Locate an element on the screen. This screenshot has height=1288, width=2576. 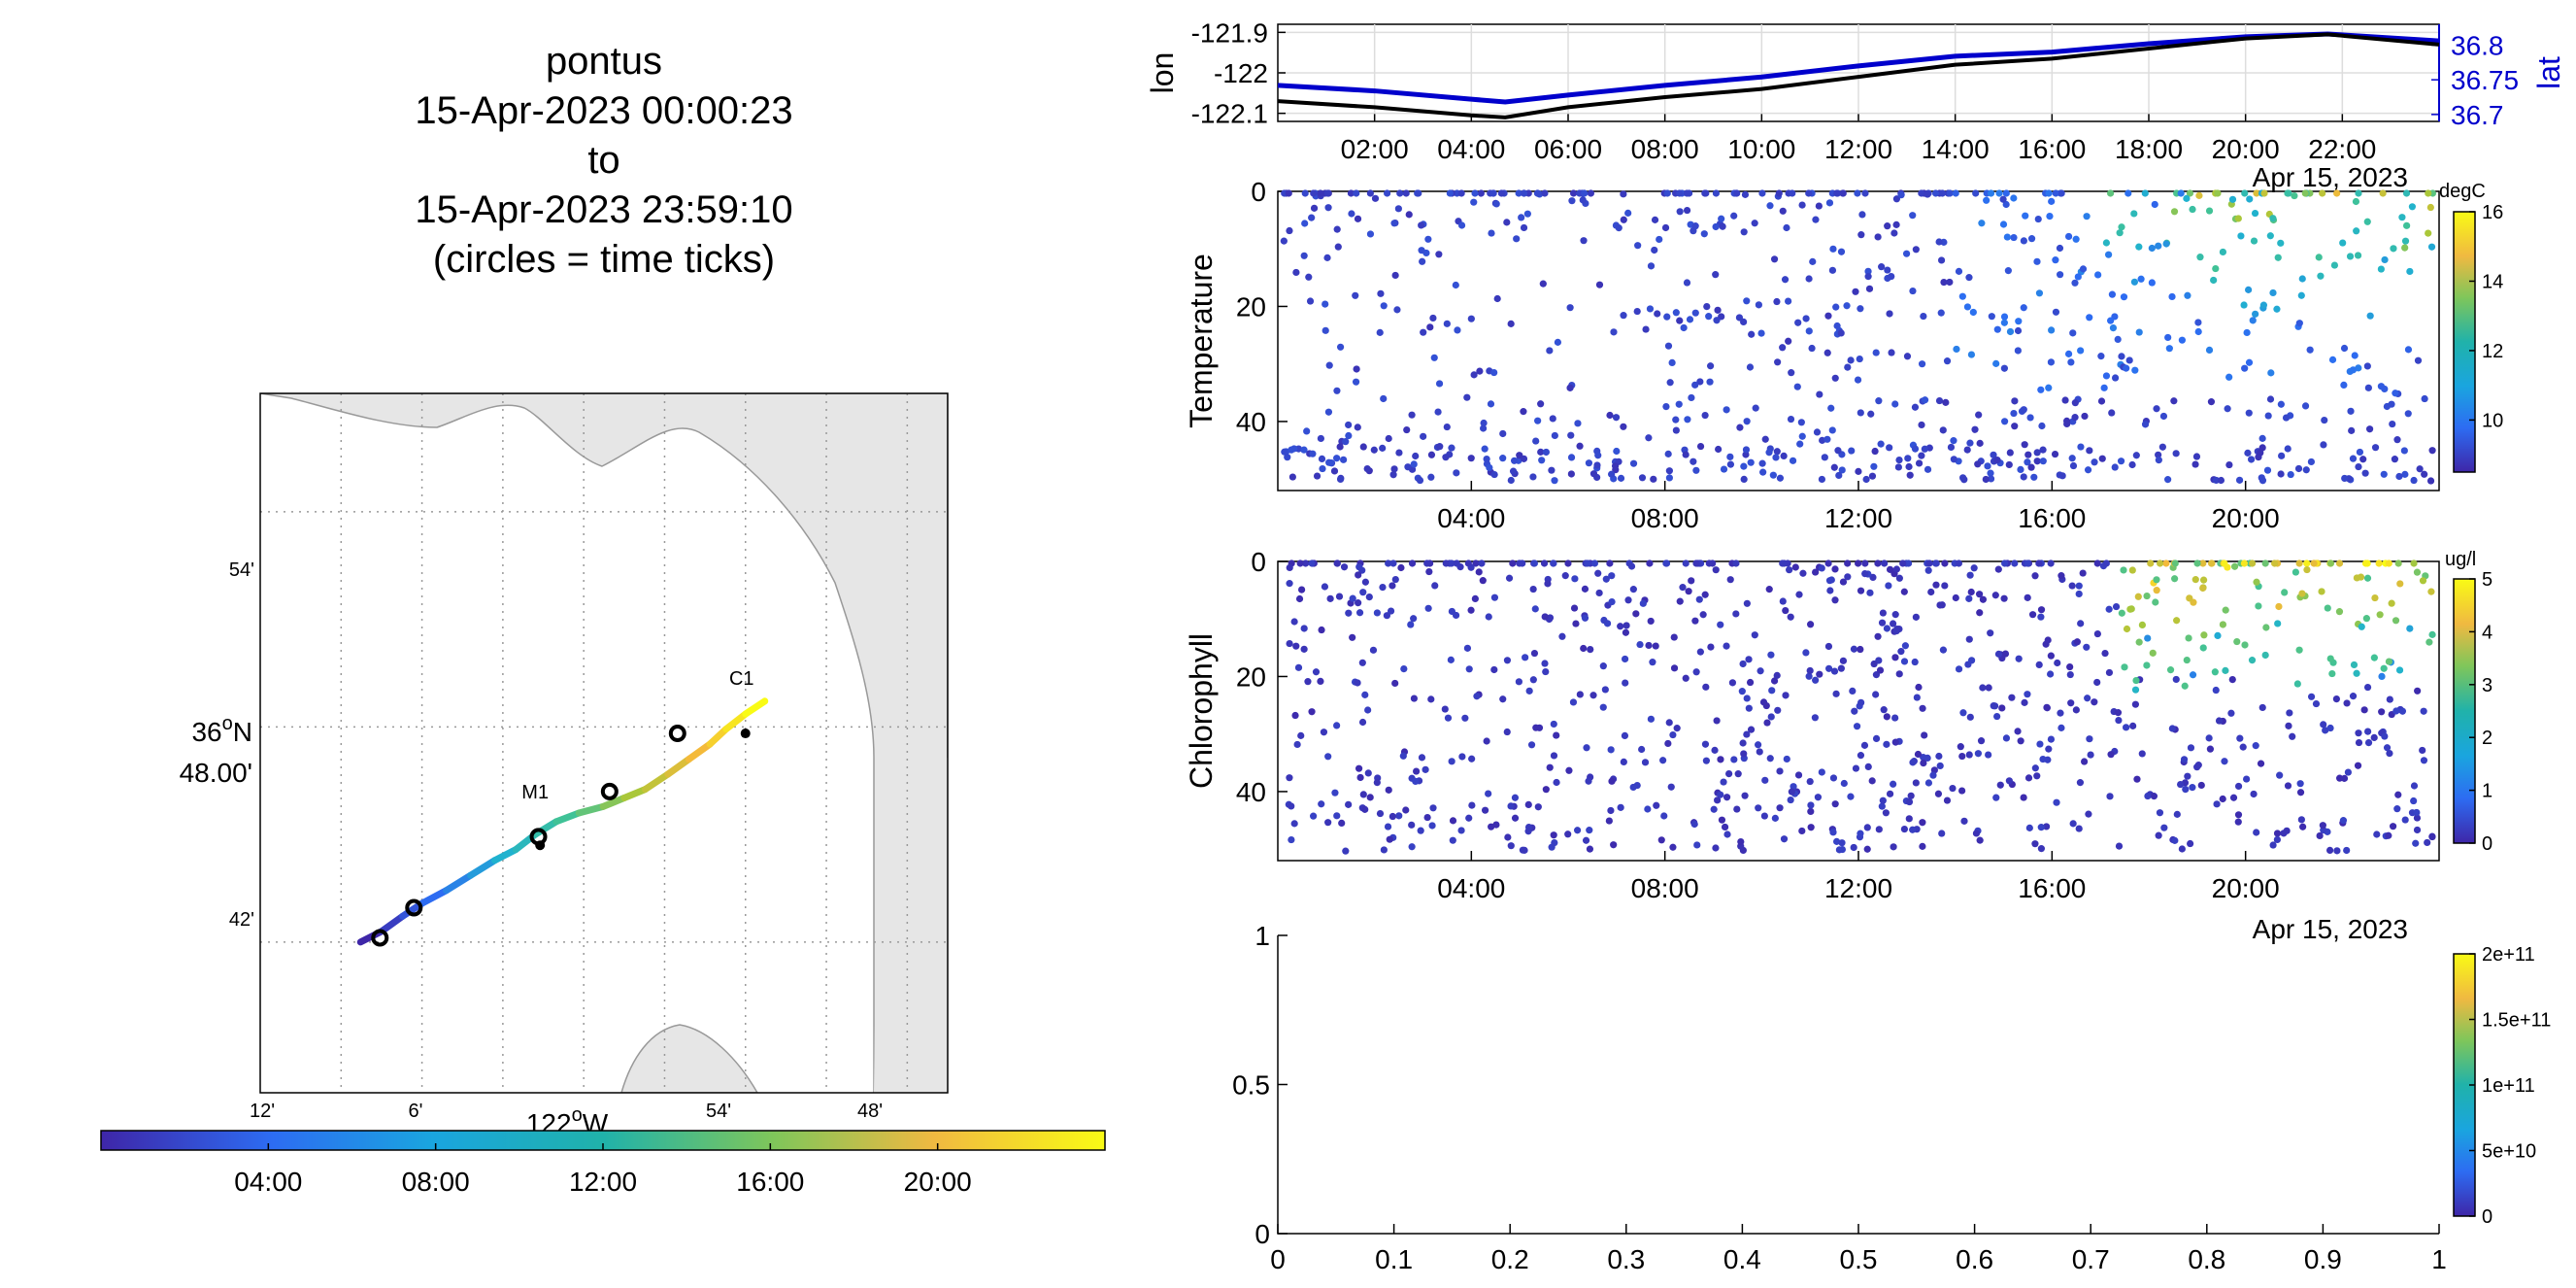
time-tick-label: 20:00 is located at coordinates (2246, 888).